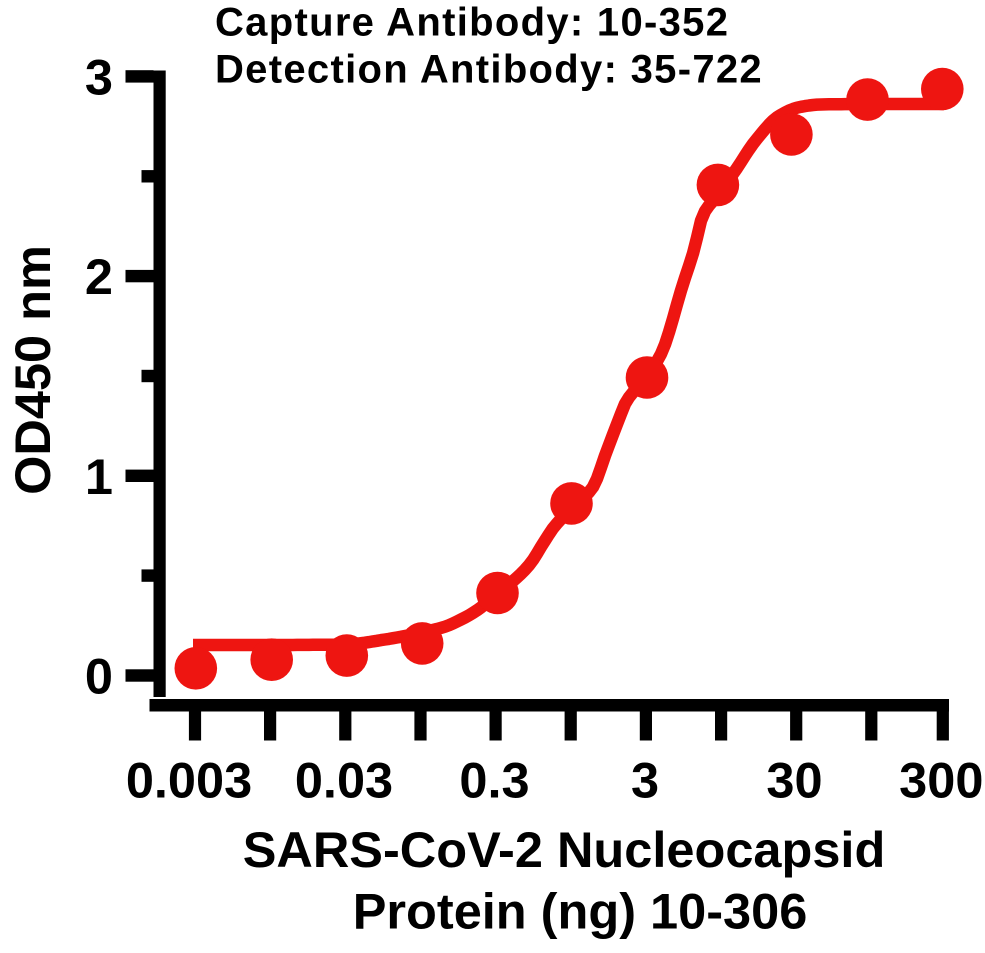  Describe the element at coordinates (99, 276) in the screenshot. I see `svg-text: 2` at that location.